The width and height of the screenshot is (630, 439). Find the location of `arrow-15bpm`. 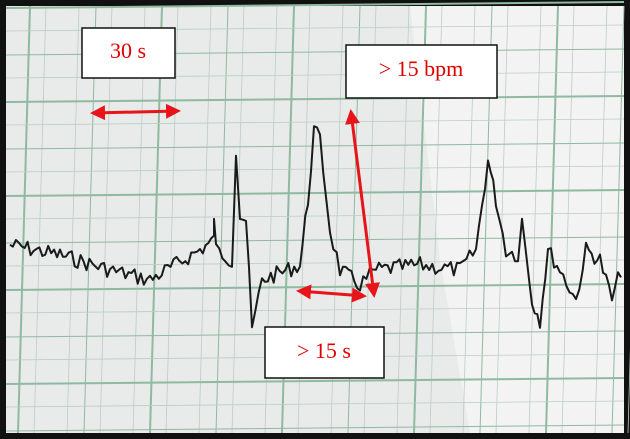

arrow-15bpm is located at coordinates (362, 203).